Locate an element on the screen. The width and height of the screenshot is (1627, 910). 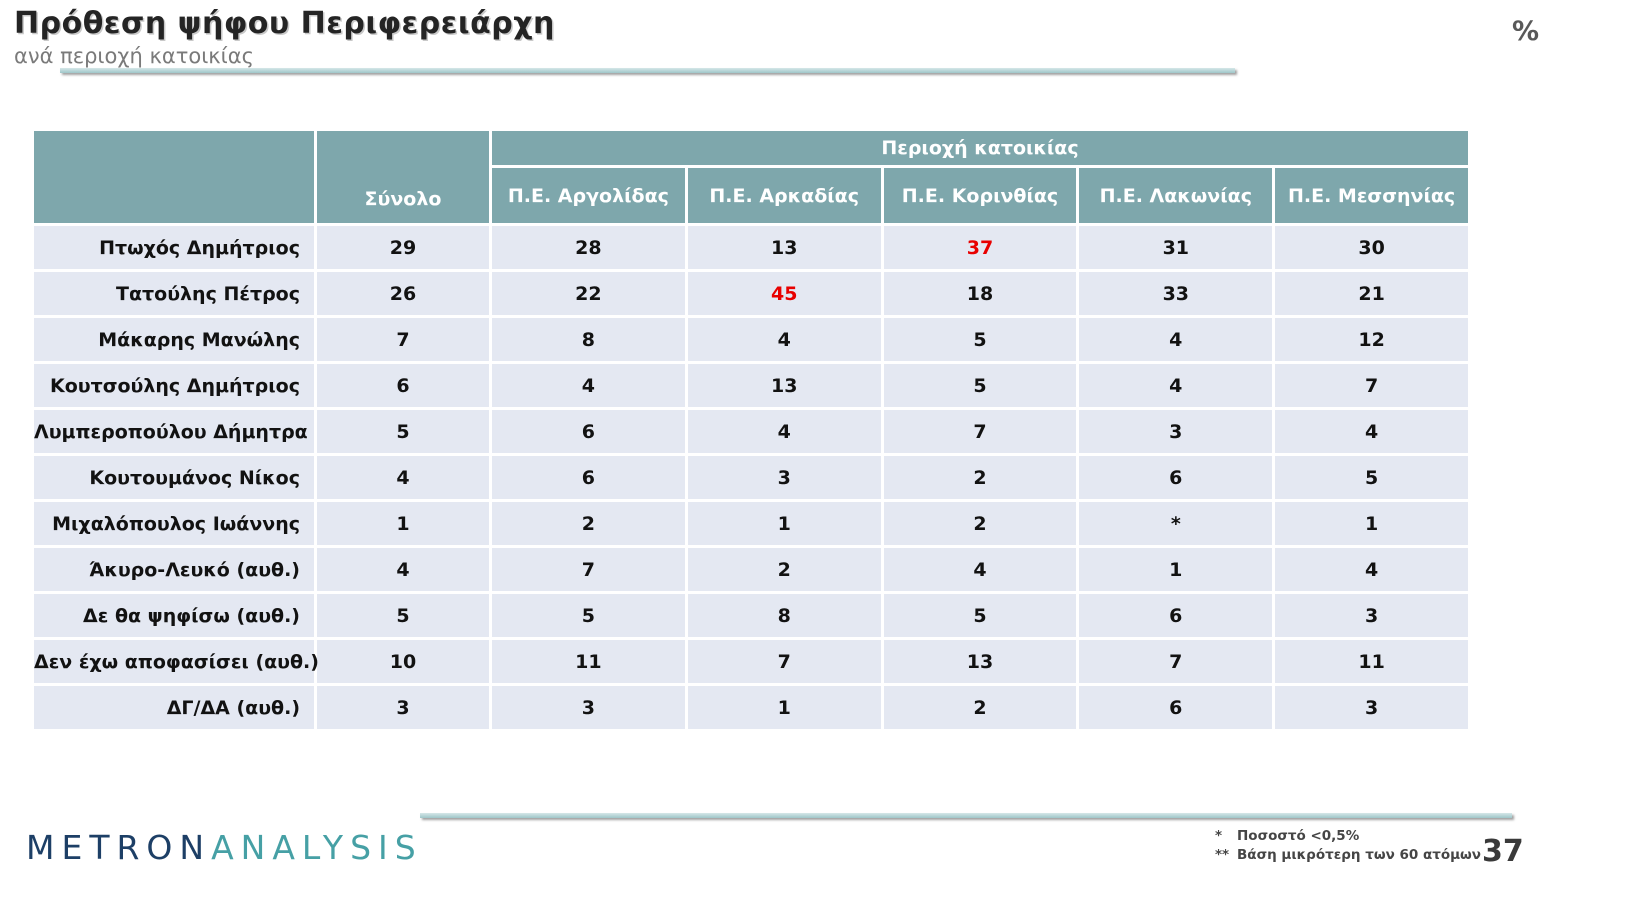
table-row: Κουτσούλης Δημήτριος 6 4 13 5 4 7 is located at coordinates (751, 385).